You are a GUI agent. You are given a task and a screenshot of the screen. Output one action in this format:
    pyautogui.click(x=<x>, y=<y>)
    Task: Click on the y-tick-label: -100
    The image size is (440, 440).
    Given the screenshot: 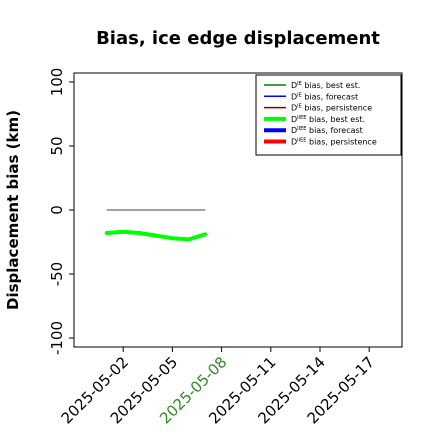 What is the action you would take?
    pyautogui.click(x=57, y=338)
    